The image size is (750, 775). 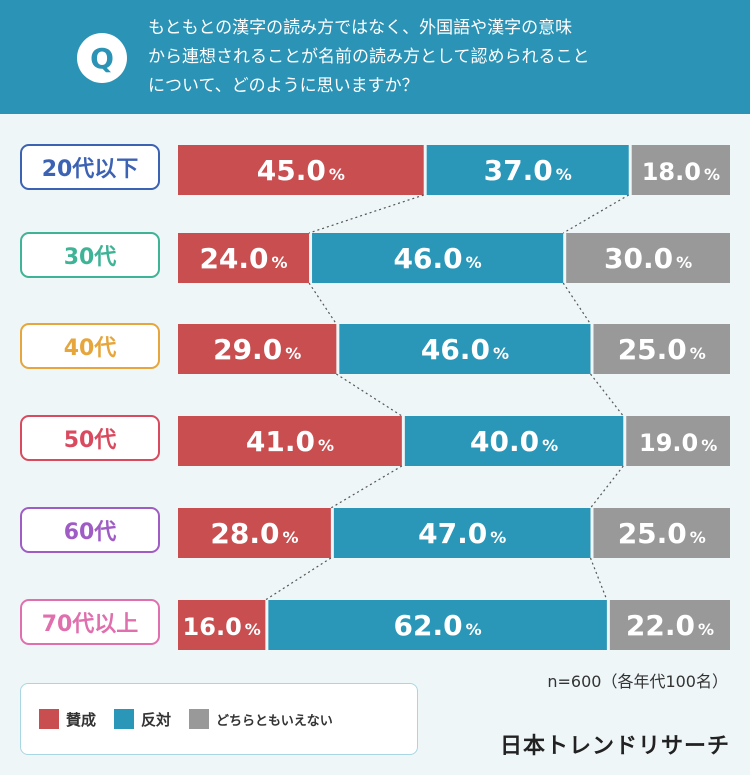 I want to click on bar-value-label: 28.0%, so click(x=254, y=533).